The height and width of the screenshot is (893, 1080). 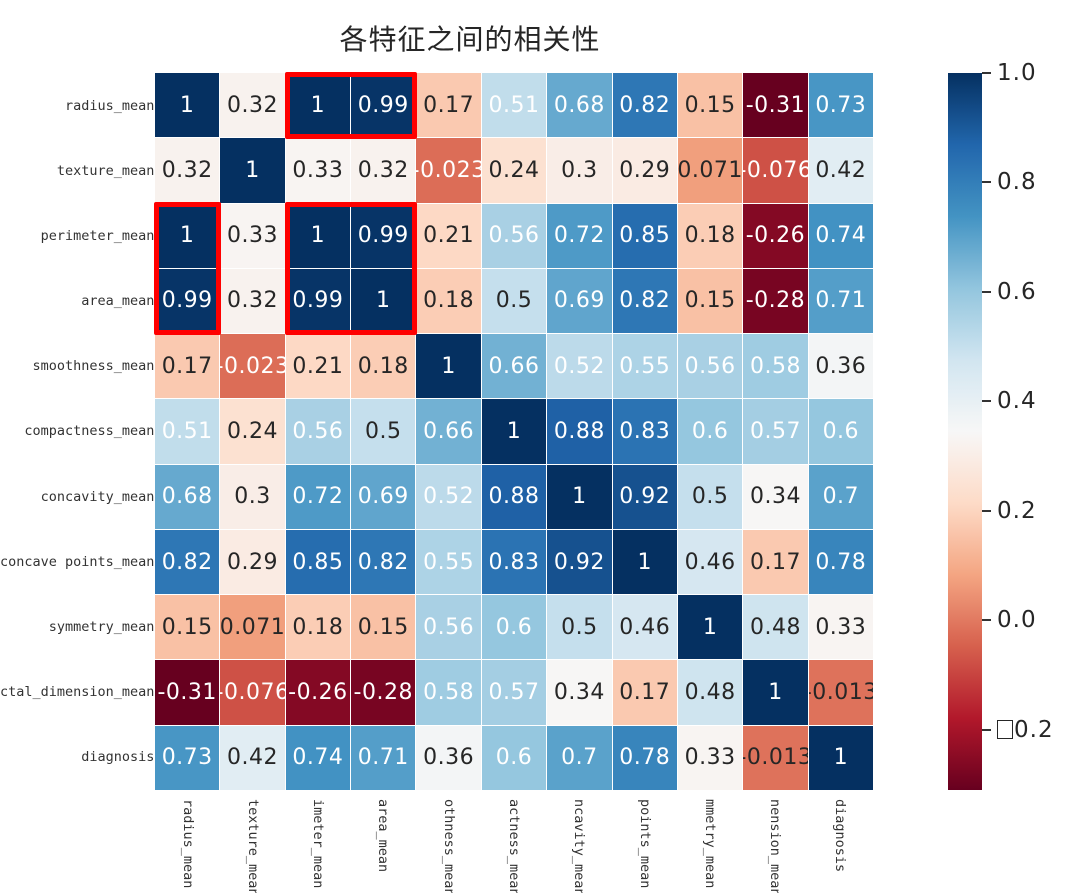 I want to click on x-tick-label: actness_mean, so click(x=513, y=846).